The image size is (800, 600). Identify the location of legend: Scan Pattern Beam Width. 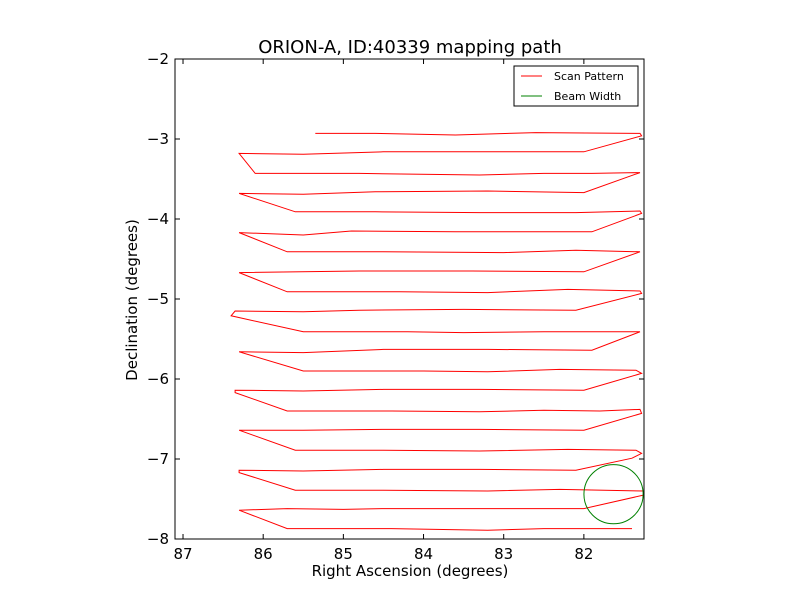
(576, 86).